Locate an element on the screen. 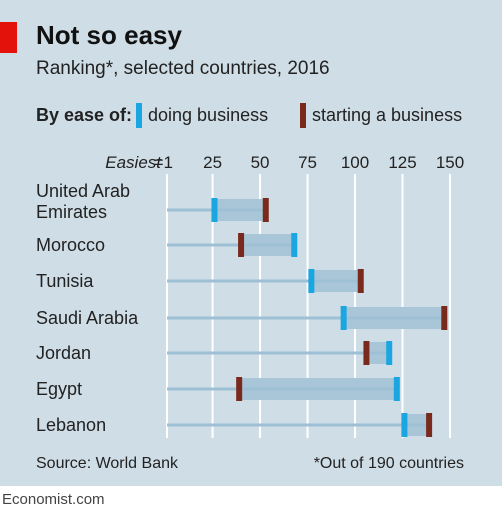 The height and width of the screenshot is (517, 502). tick-label: 50 is located at coordinates (260, 162).